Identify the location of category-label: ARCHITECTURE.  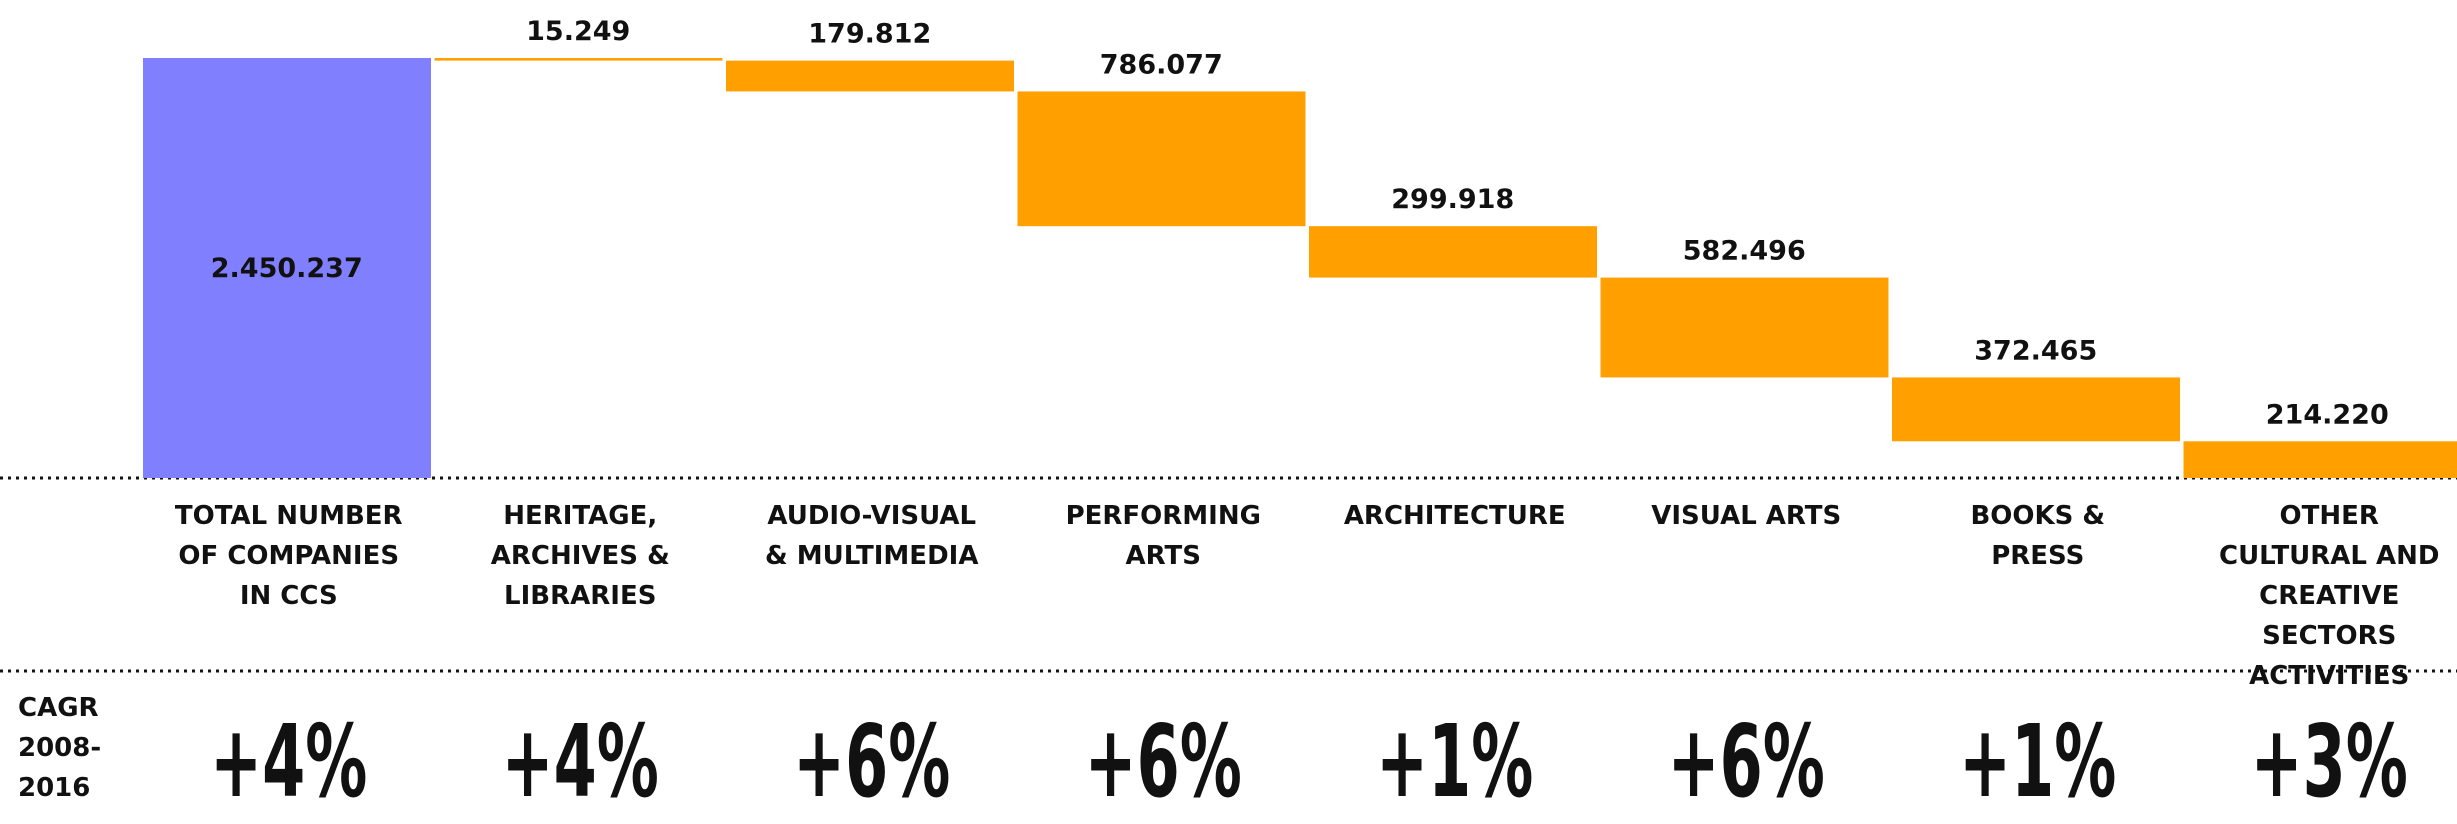
(1454, 516).